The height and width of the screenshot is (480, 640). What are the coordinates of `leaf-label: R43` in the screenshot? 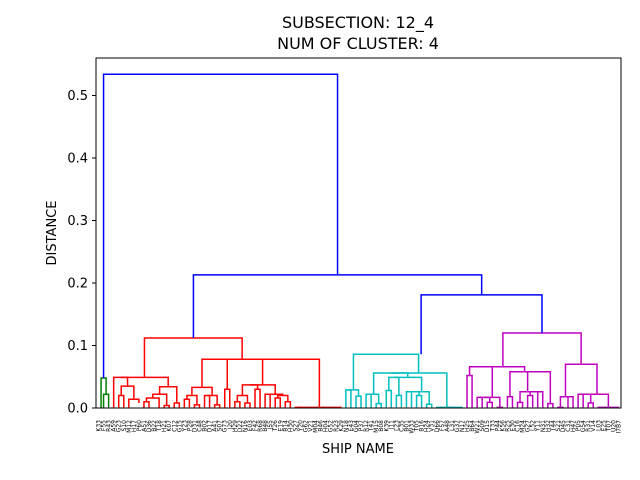 It's located at (109, 426).